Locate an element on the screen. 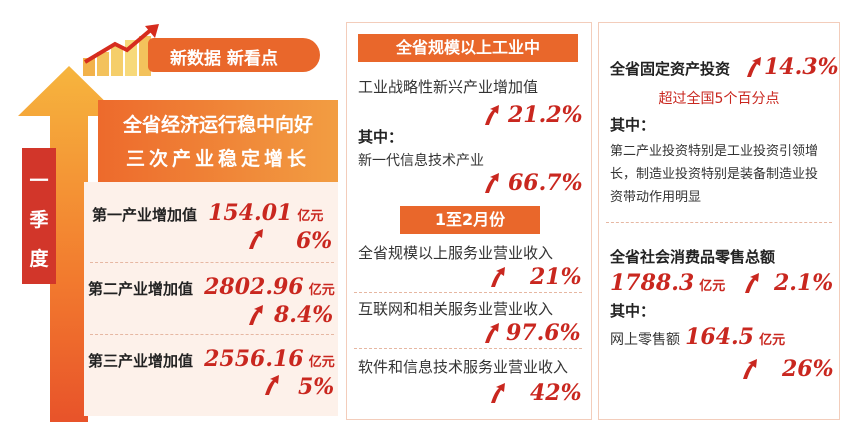  fai-subheading: 其中： is located at coordinates (633, 125).